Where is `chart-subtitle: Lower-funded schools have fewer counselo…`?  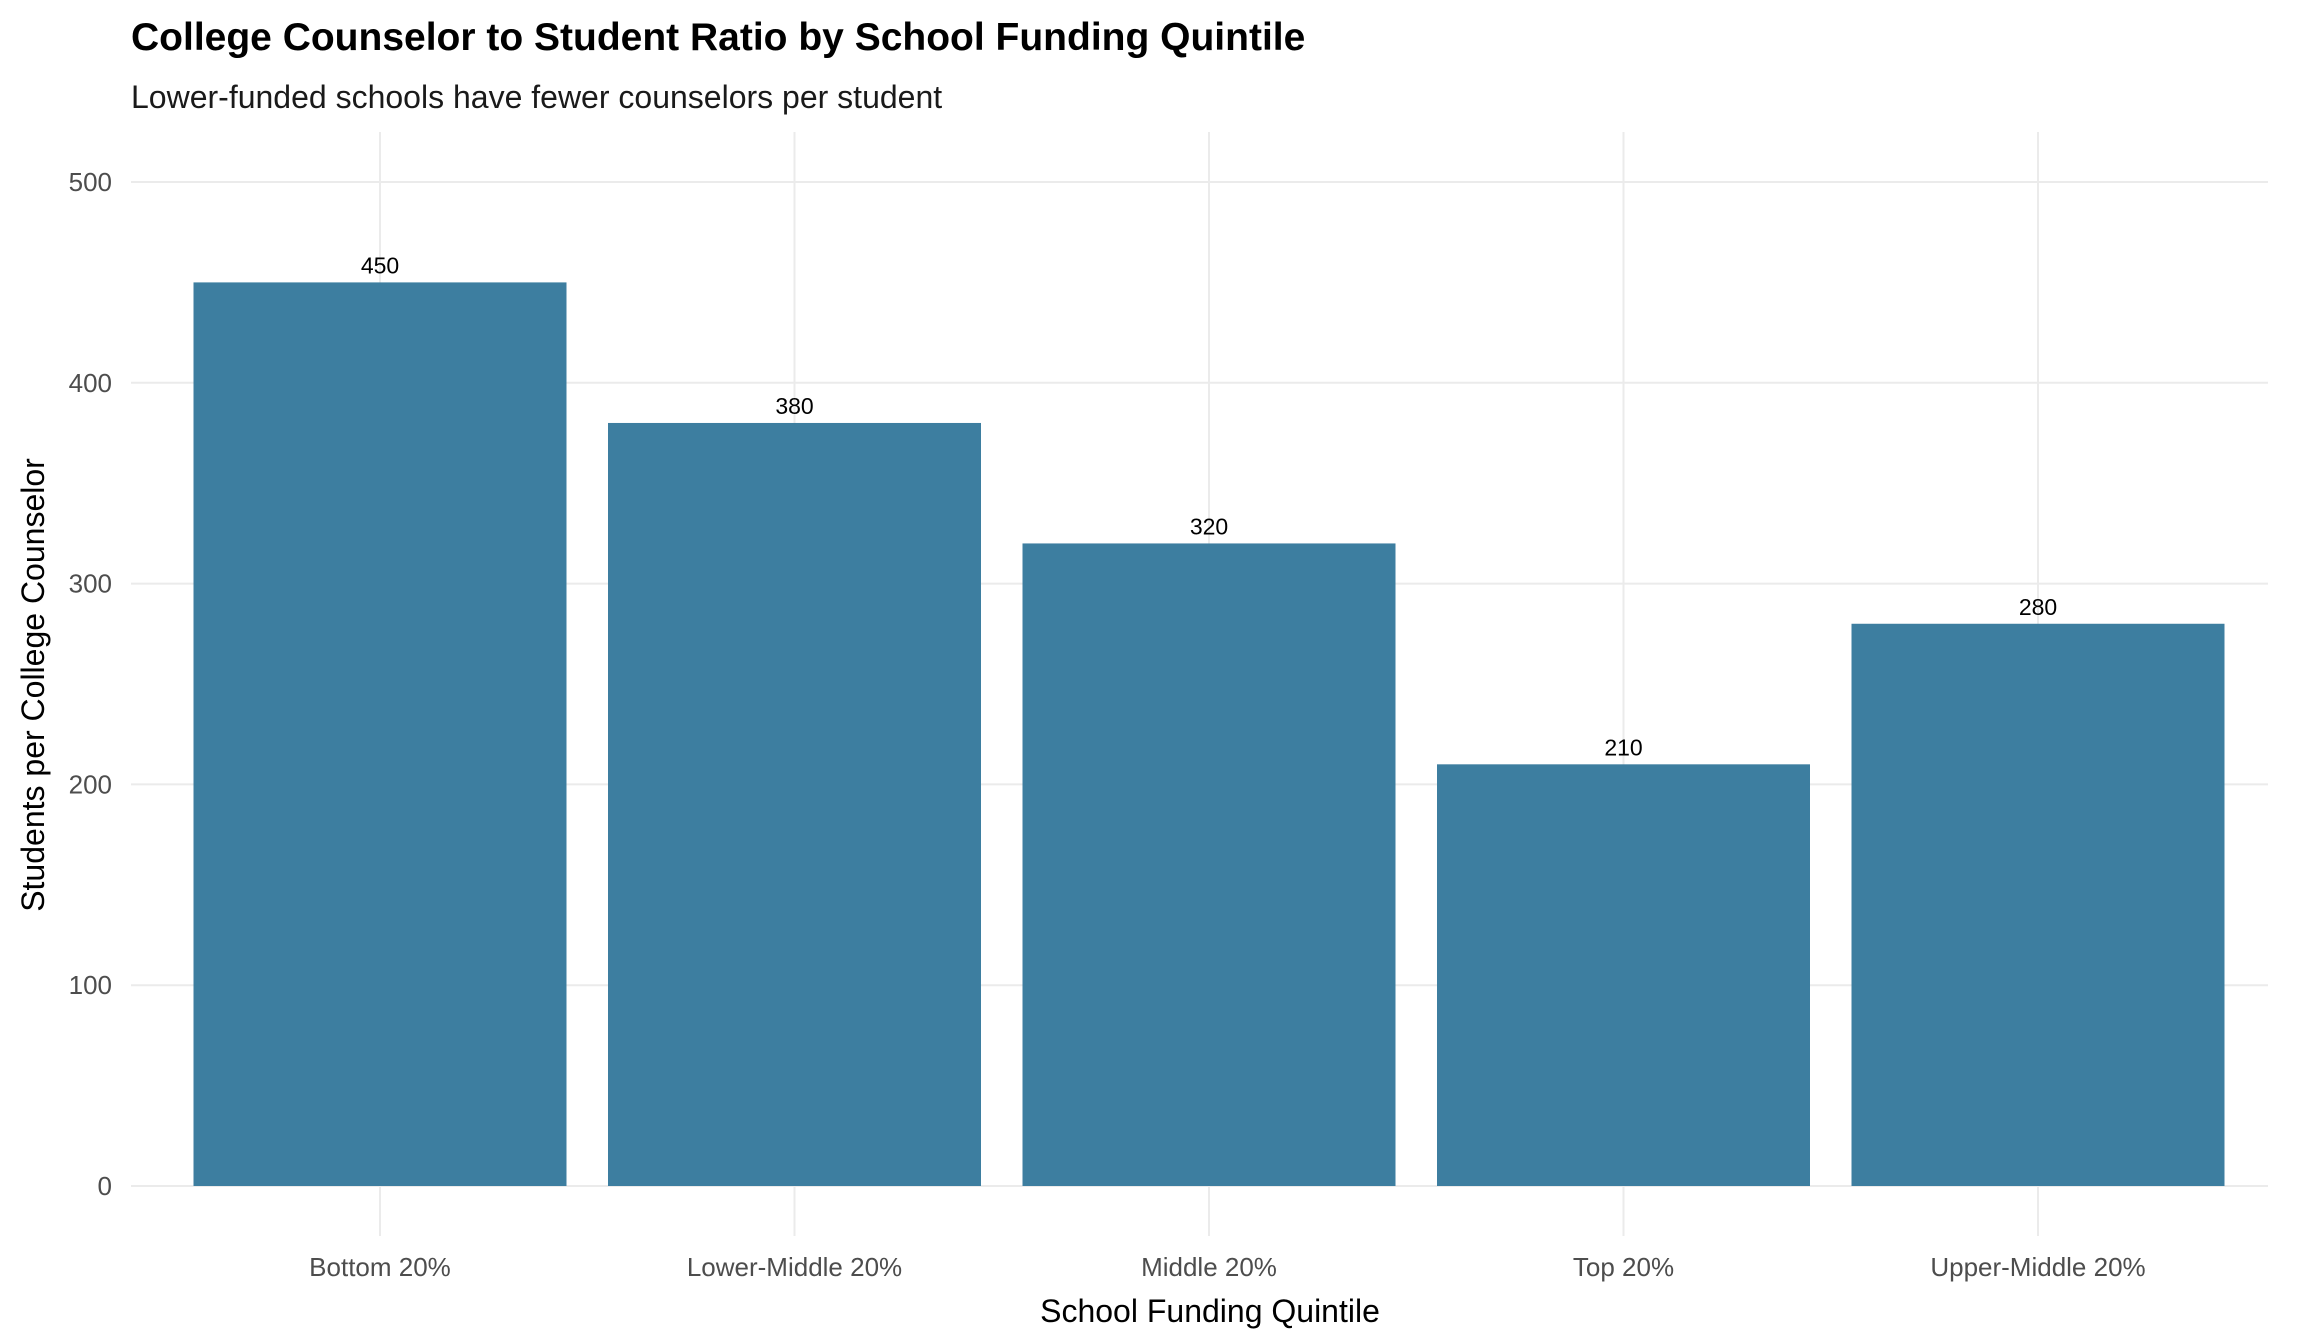 chart-subtitle: Lower-funded schools have fewer counselo… is located at coordinates (536, 97).